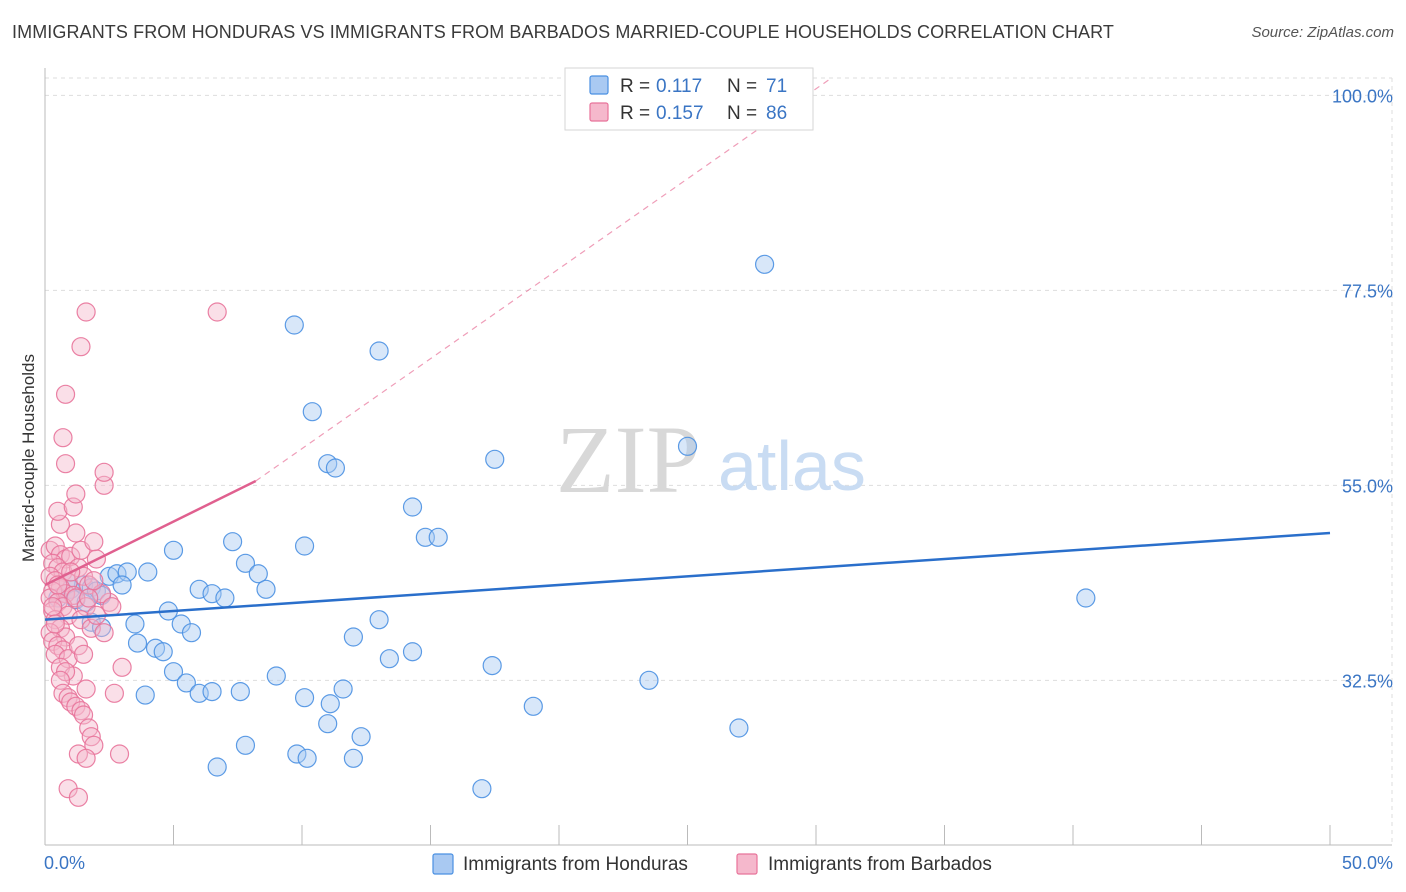 The width and height of the screenshot is (1406, 892). What do you see at coordinates (1367, 291) in the screenshot?
I see `y-tick-label-2: 77.5%` at bounding box center [1367, 291].